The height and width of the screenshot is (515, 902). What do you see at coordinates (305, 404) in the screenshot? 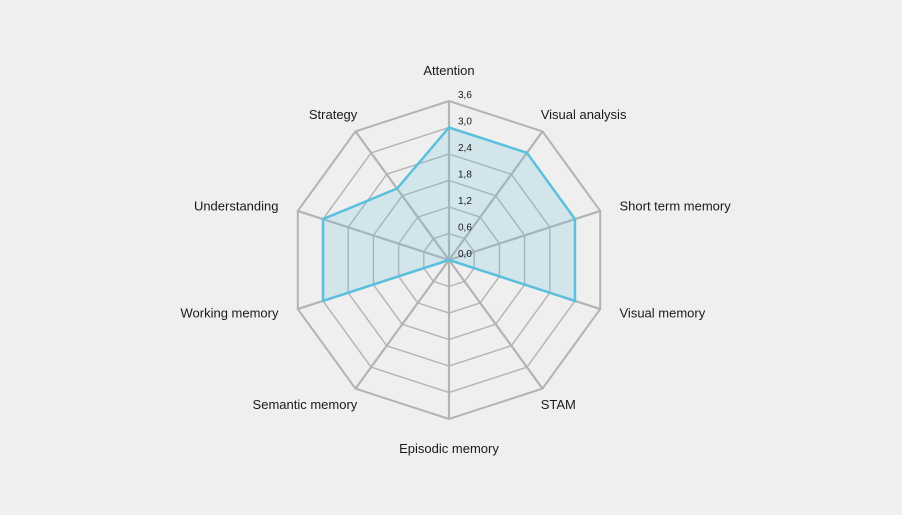
I see `axis-label: Semantic memory` at bounding box center [305, 404].